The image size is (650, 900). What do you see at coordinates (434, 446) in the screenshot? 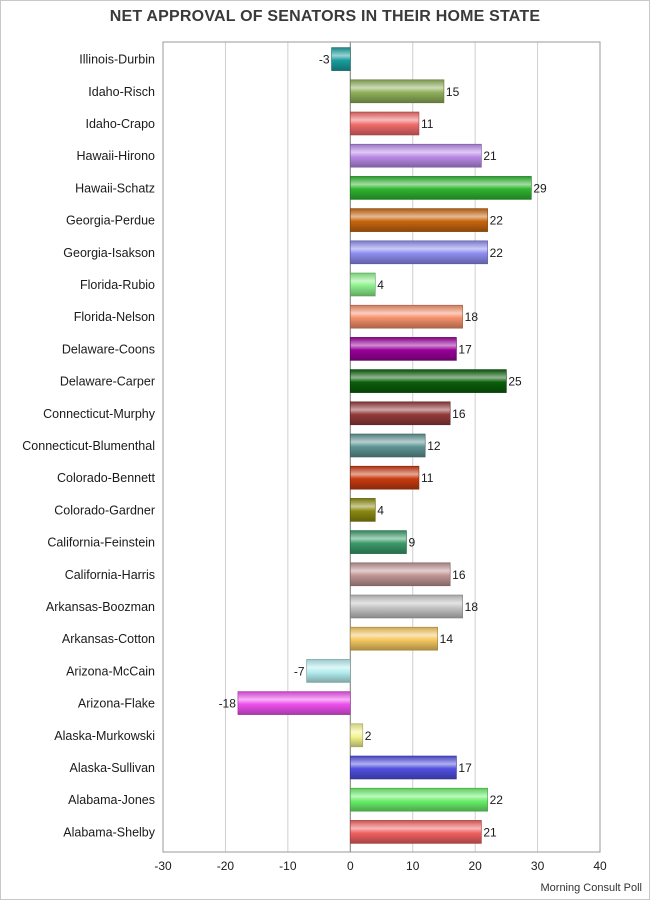
I see `value-label: 12` at bounding box center [434, 446].